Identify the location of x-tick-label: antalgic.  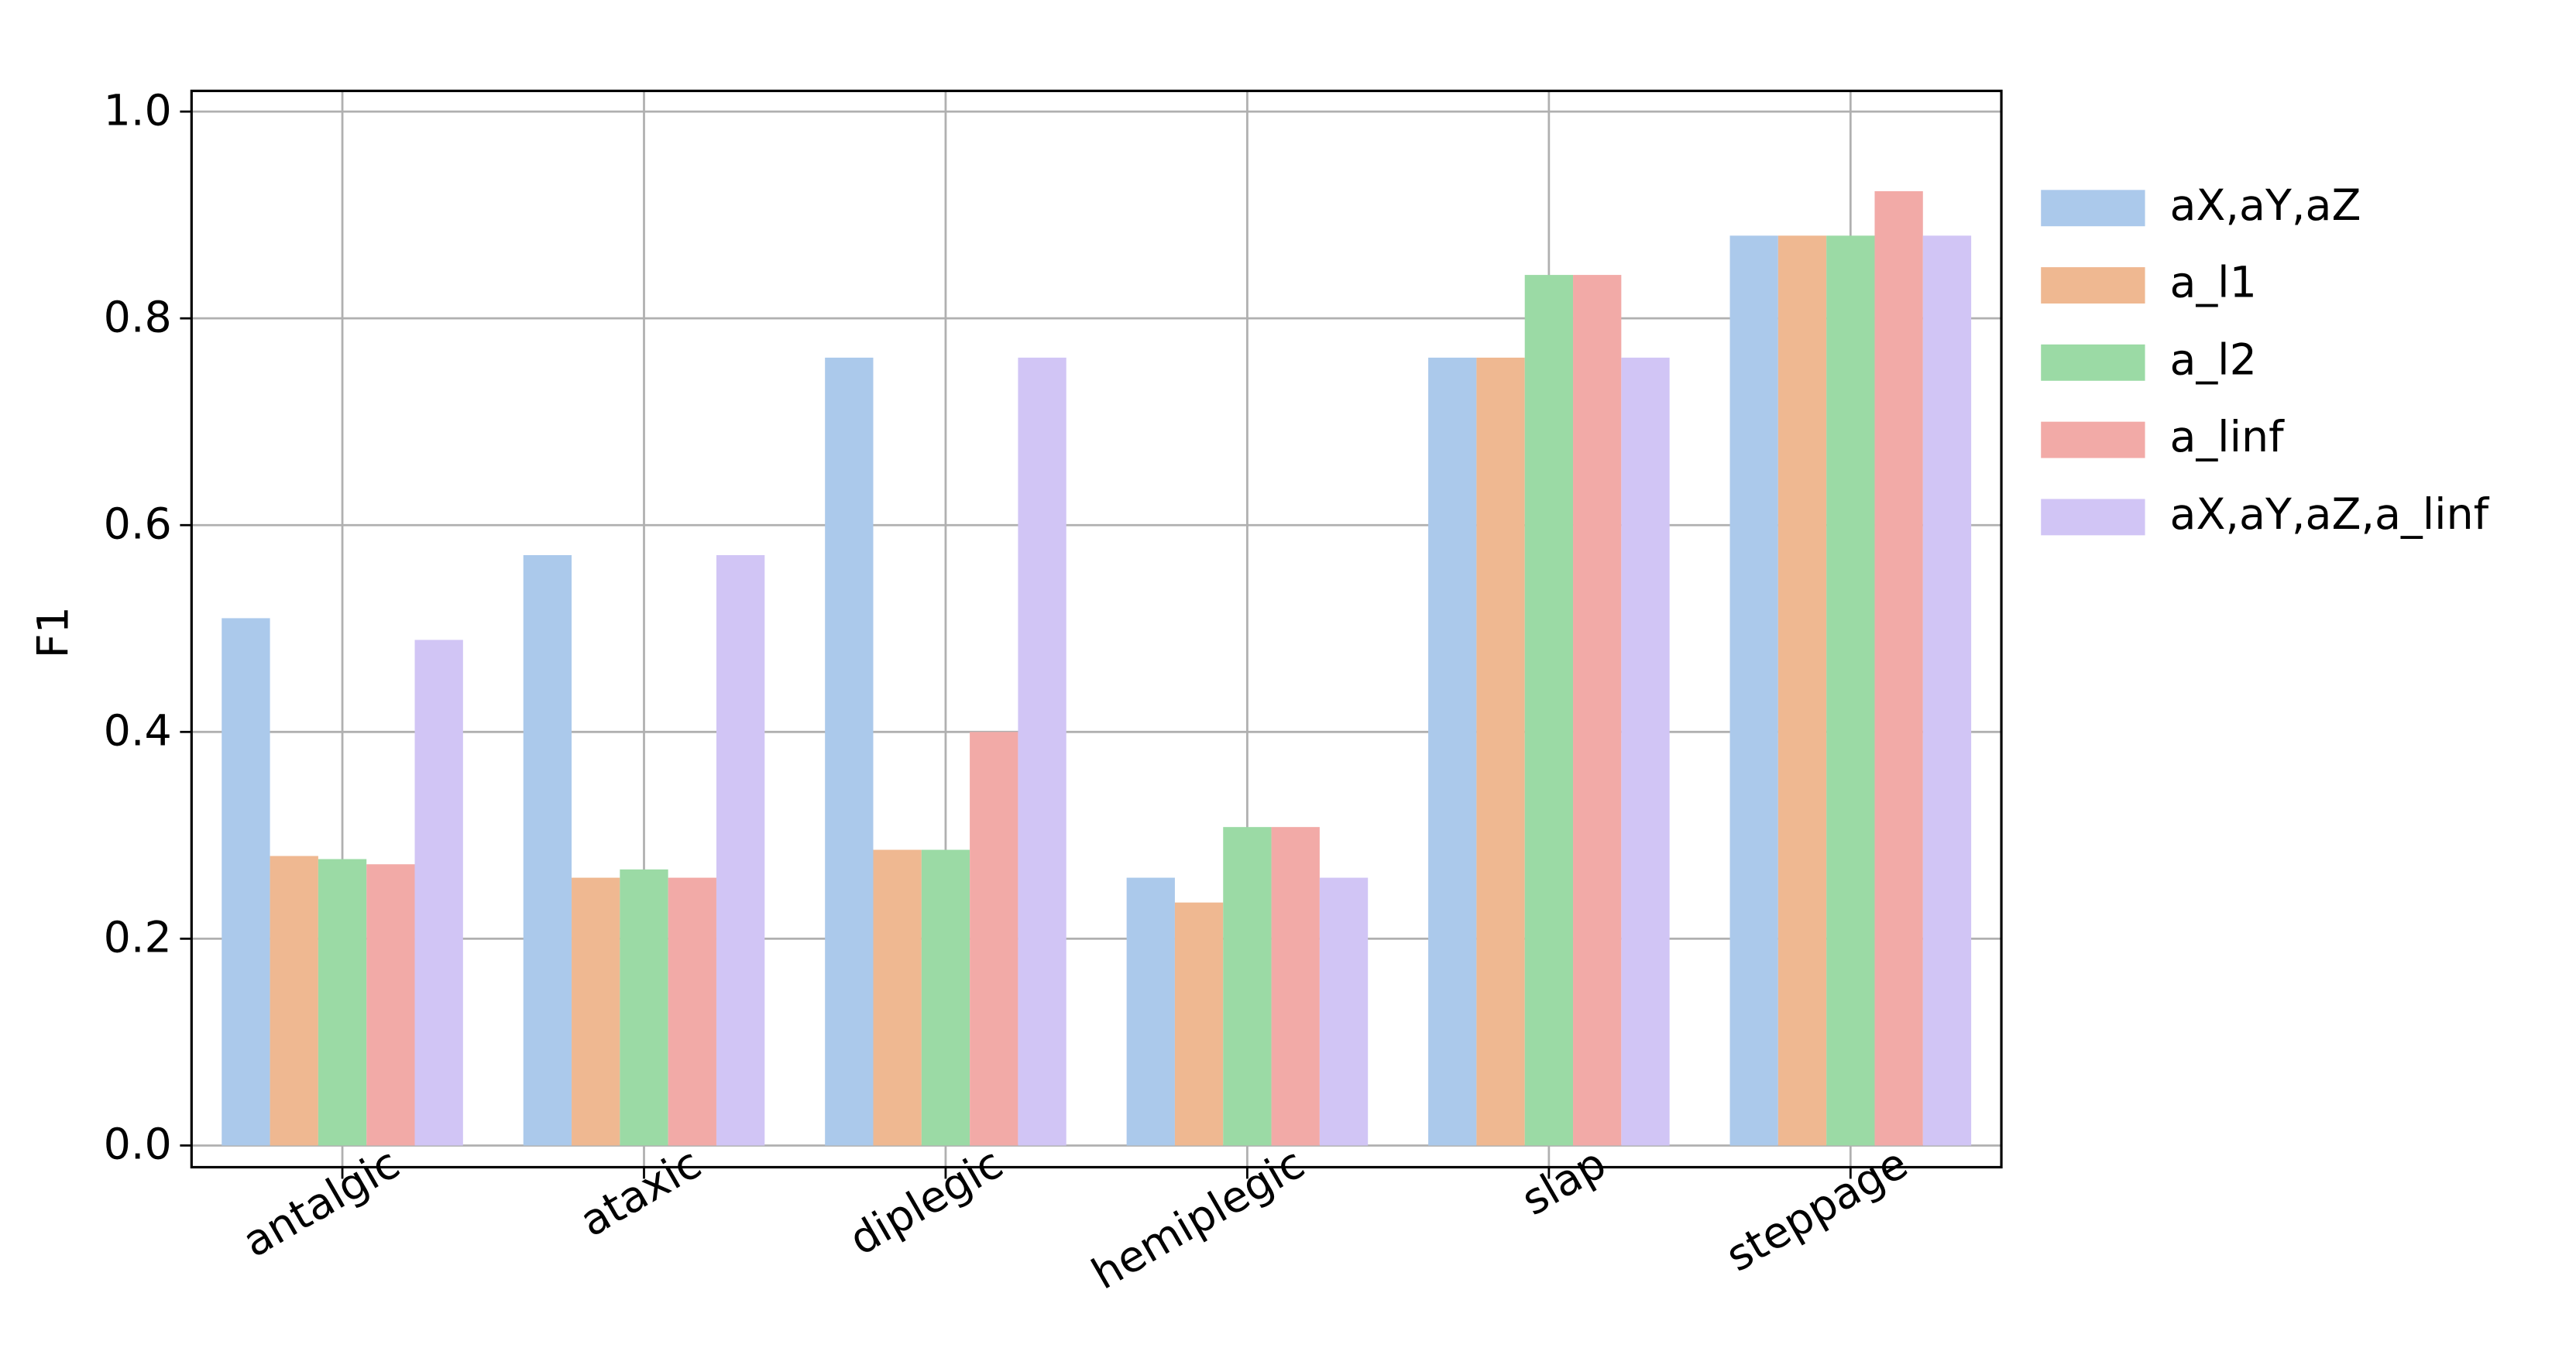
(321, 1203).